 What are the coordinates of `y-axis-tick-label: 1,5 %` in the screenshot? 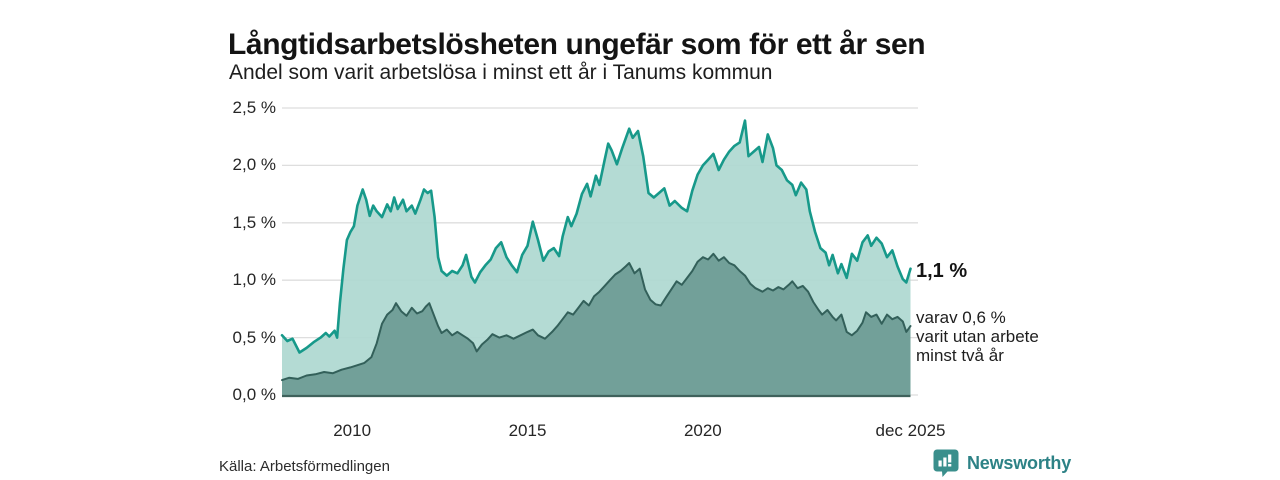 It's located at (254, 222).